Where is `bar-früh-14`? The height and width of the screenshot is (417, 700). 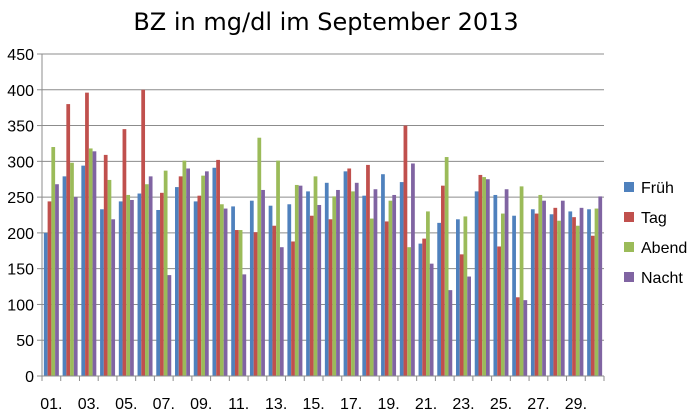 bar-früh-14 is located at coordinates (289, 290).